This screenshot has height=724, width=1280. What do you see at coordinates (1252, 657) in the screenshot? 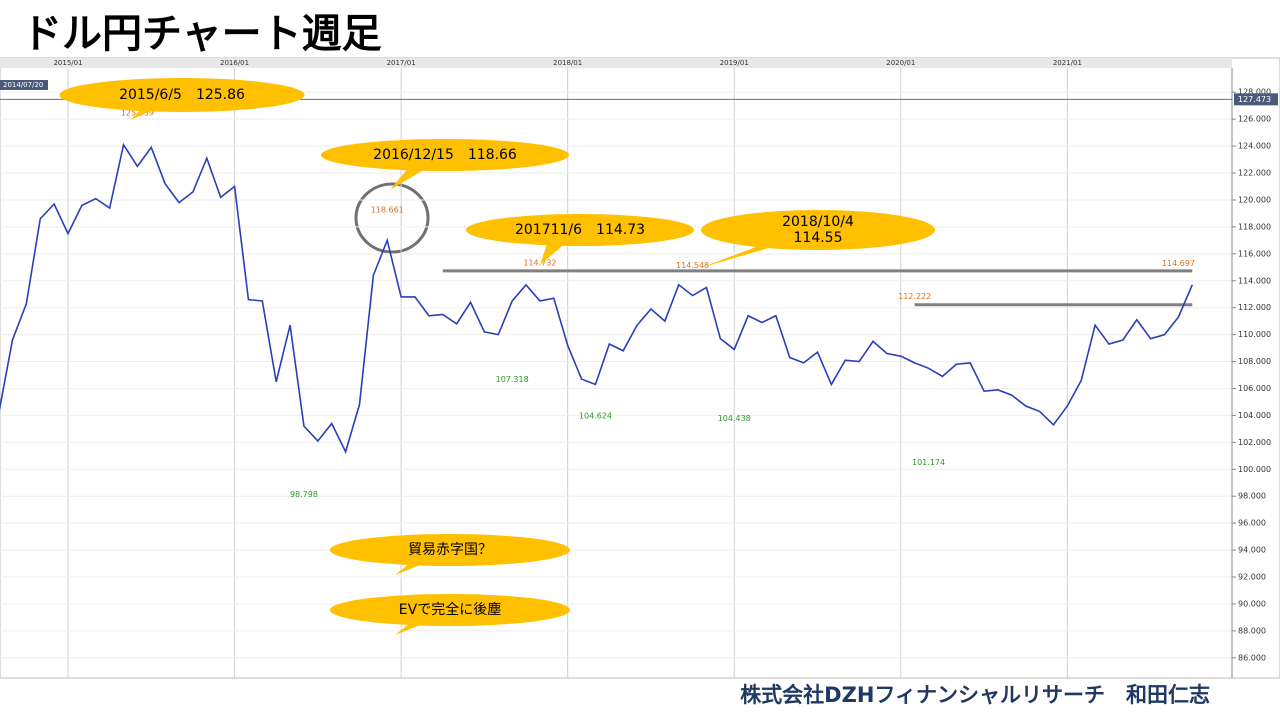
I see `y-tick-label: 86.000` at bounding box center [1252, 657].